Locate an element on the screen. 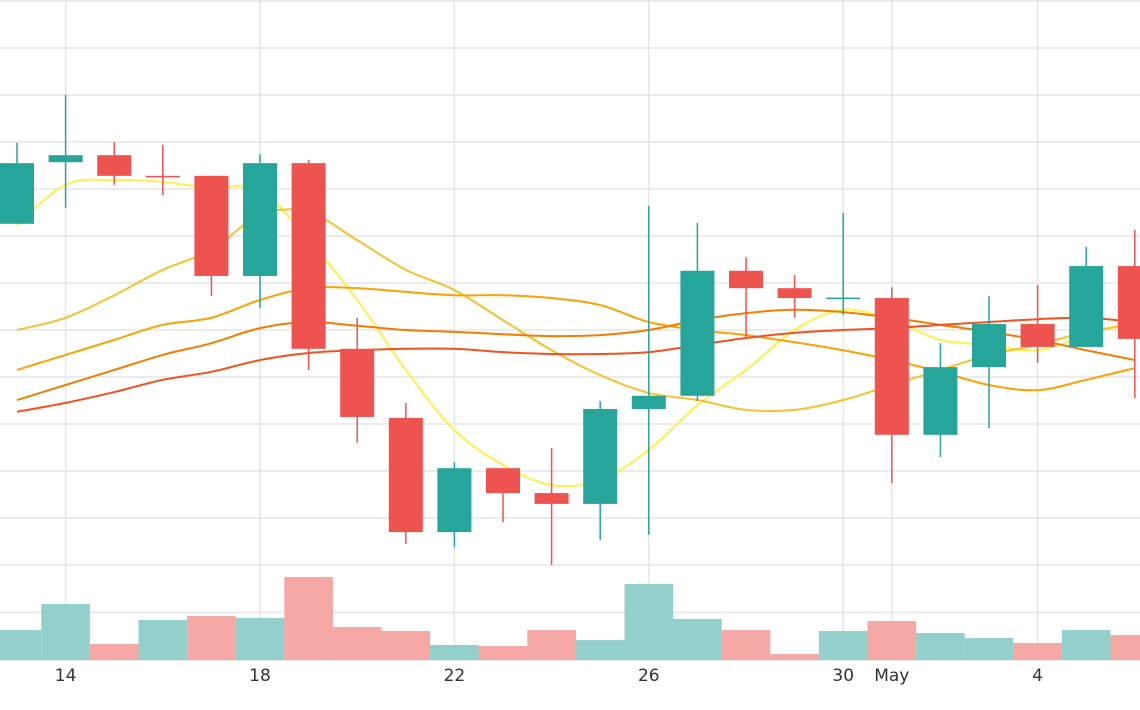 This screenshot has width=1140, height=710. volume-bars is located at coordinates (570, 618).